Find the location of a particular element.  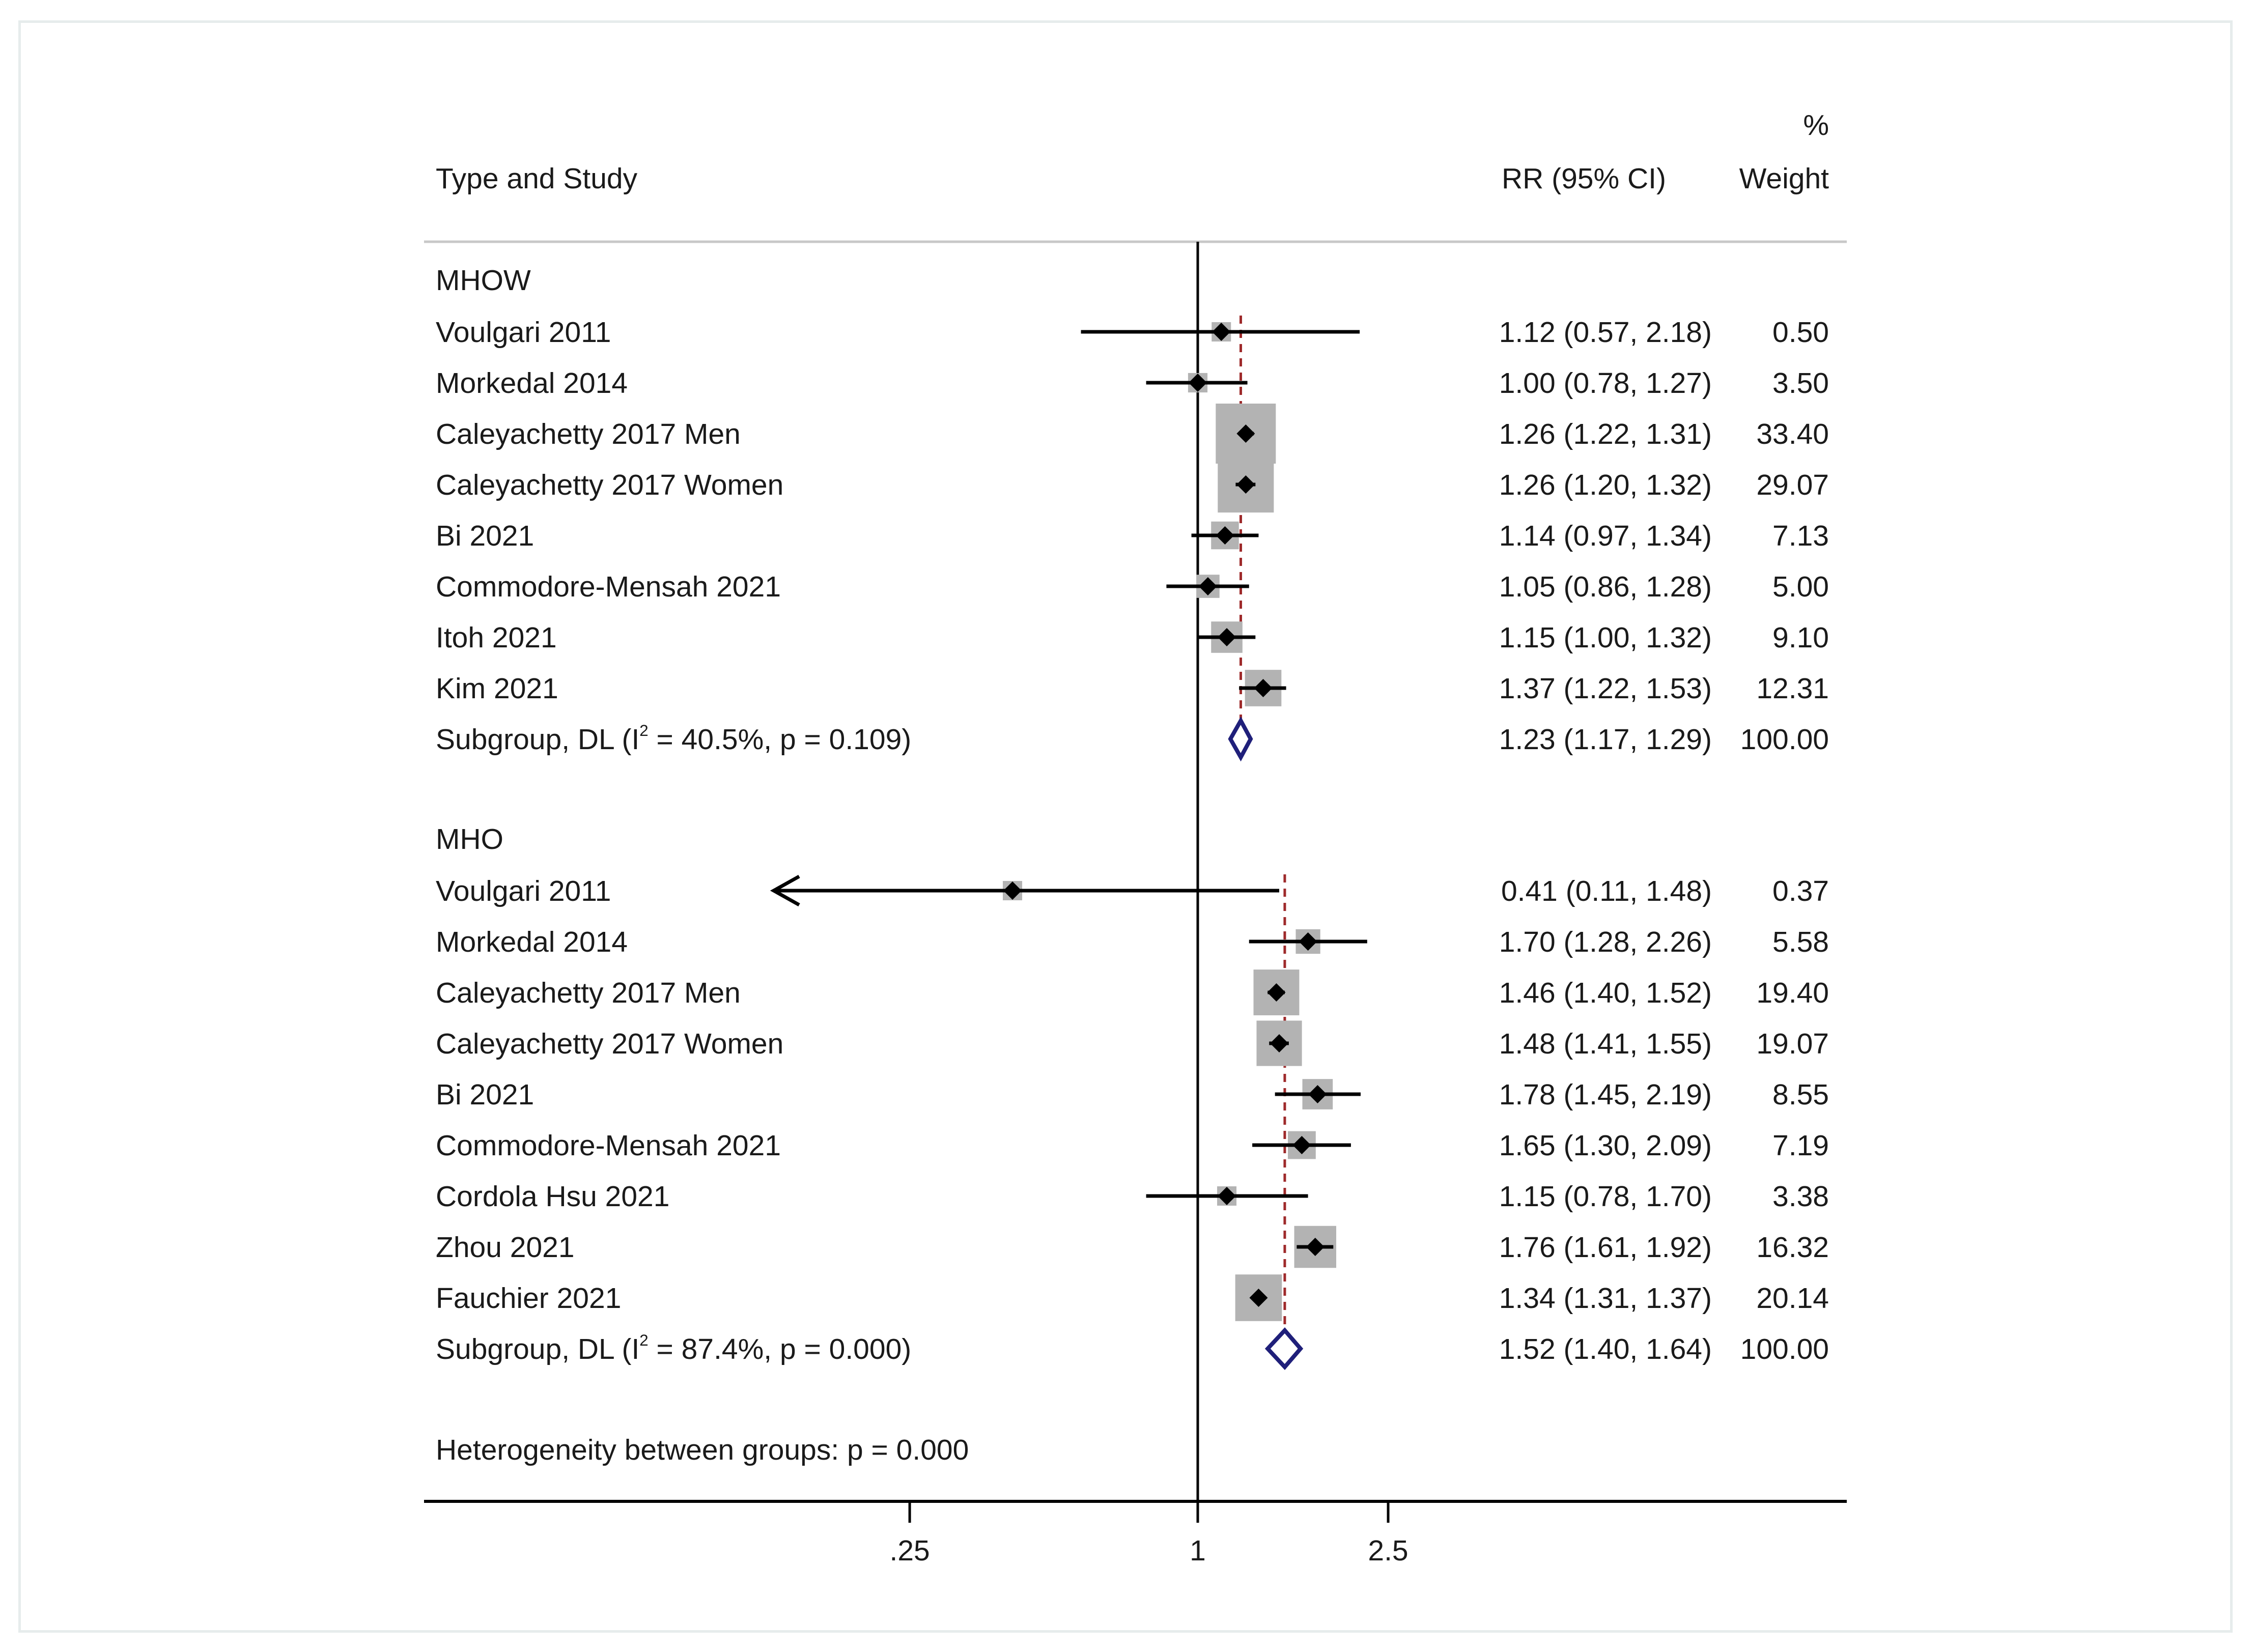

study-rr-ci: 1.14 (0.97, 1.34) is located at coordinates (1605, 536).